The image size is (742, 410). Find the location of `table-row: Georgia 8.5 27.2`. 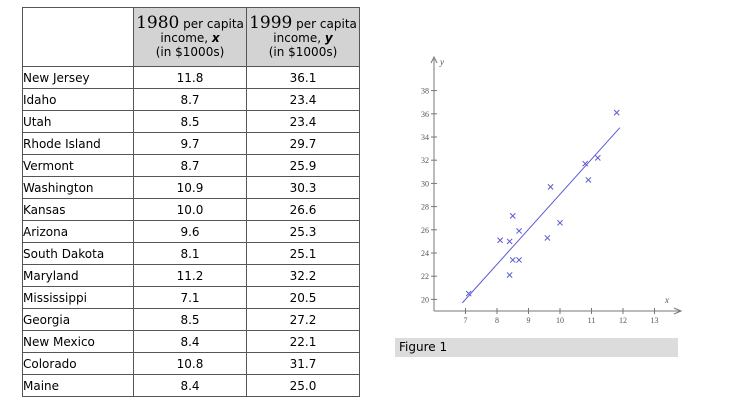

table-row: Georgia 8.5 27.2 is located at coordinates (191, 319).